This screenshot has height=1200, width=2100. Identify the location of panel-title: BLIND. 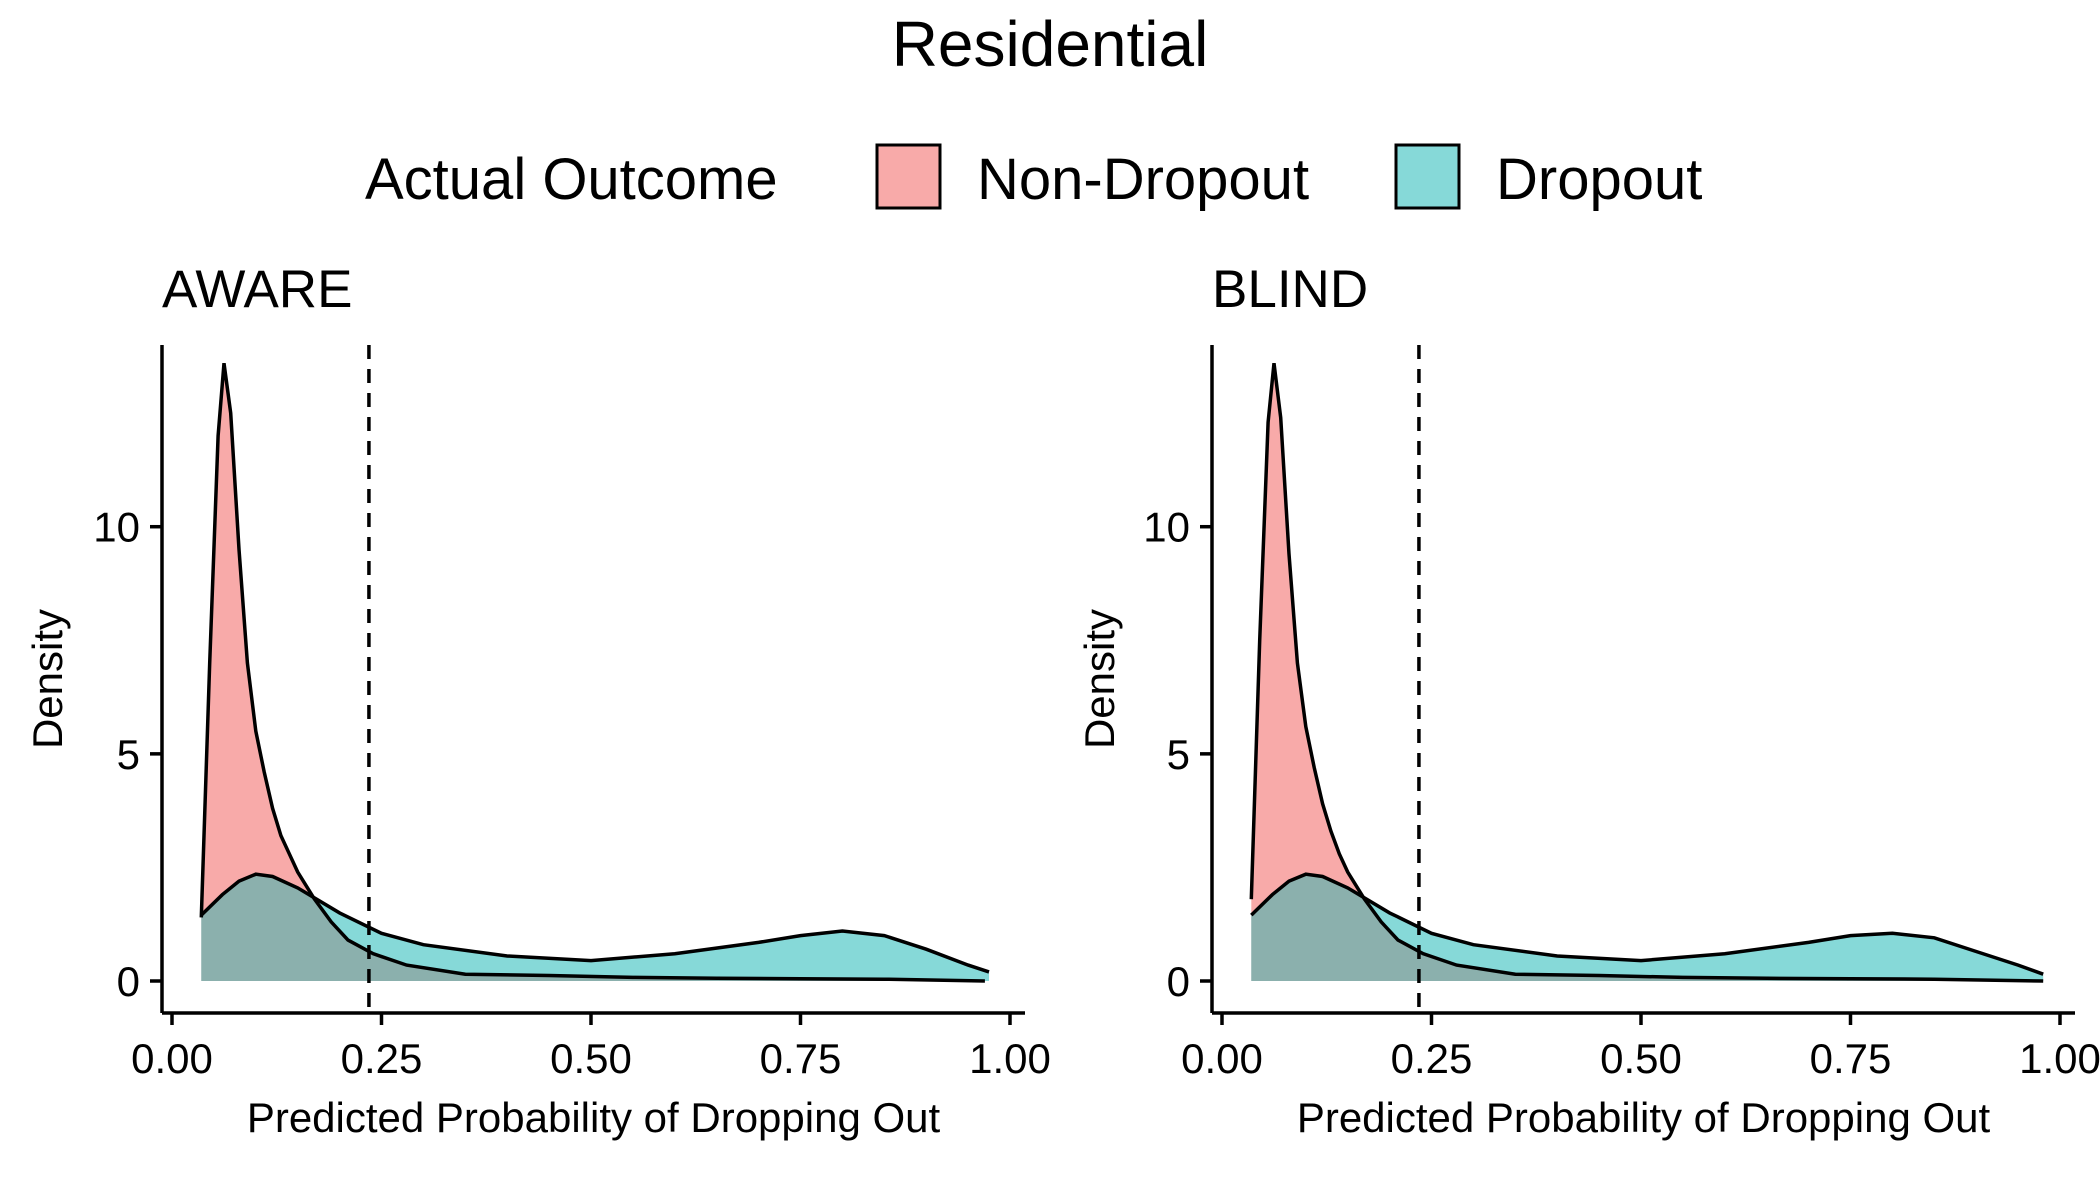
(1290, 289).